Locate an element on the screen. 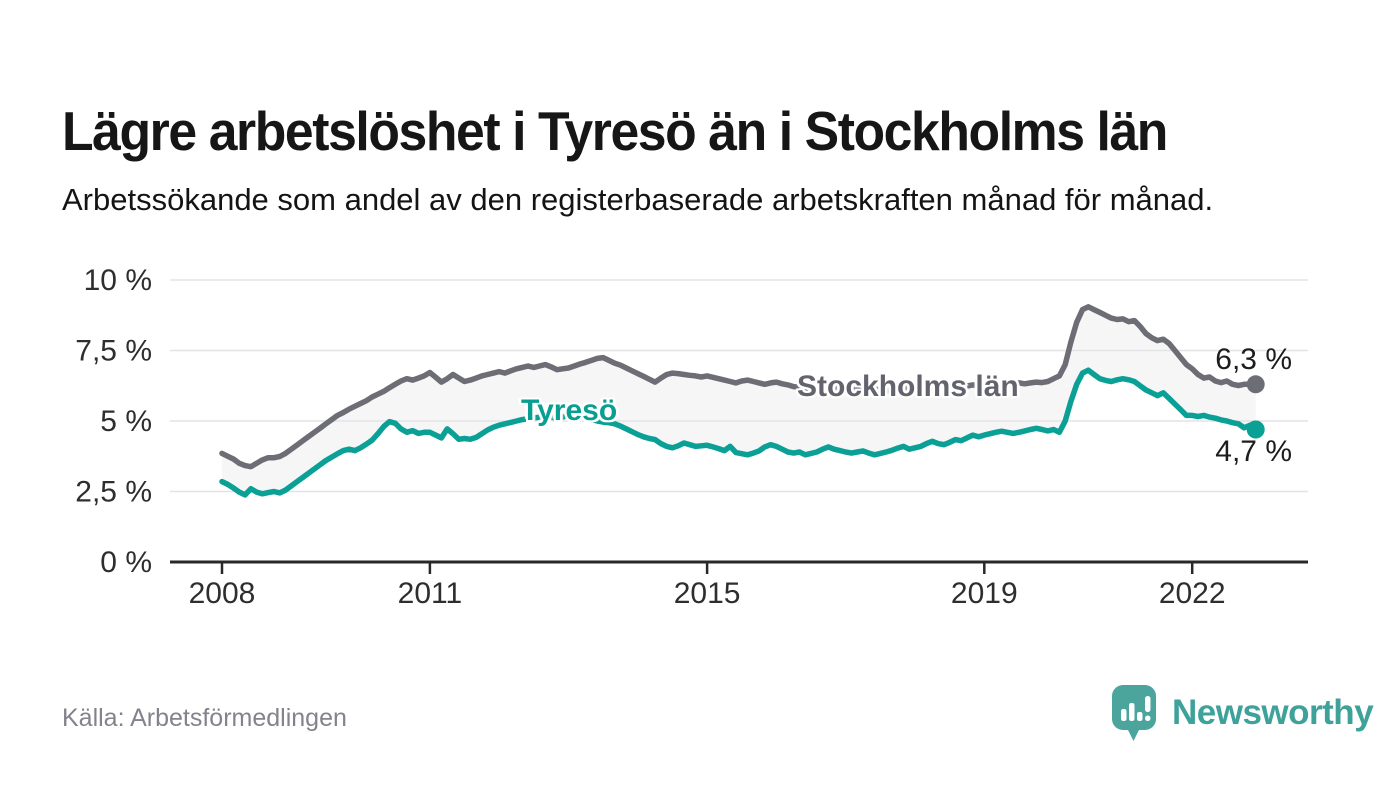 This screenshot has width=1400, height=794. y-axis-label: 7,5 % is located at coordinates (113, 351).